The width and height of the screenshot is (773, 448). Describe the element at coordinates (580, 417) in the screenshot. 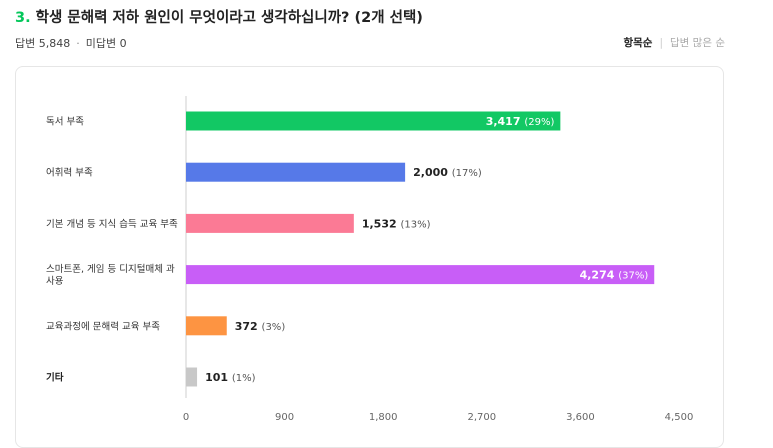

I see `x-tick-label-5: 3,600` at that location.